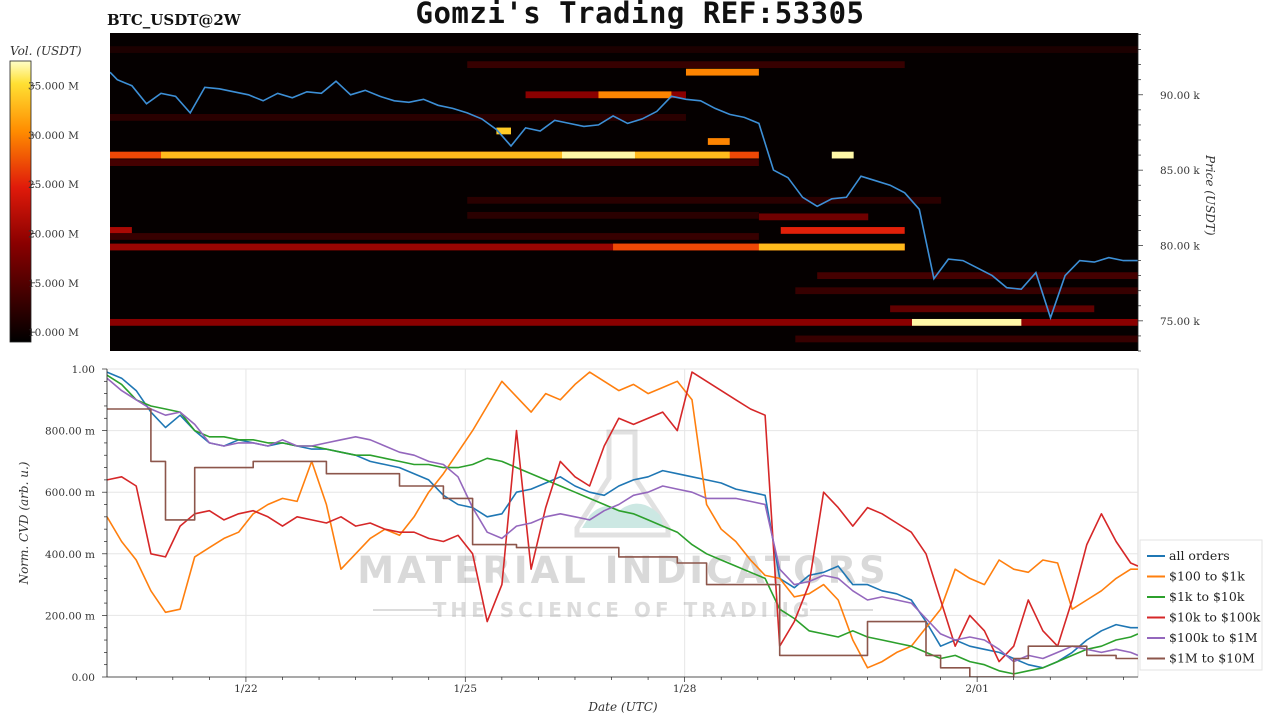 The image size is (1280, 720). Describe the element at coordinates (53, 87) in the screenshot. I see `colorbar-tick-label: 35.000 M` at that location.